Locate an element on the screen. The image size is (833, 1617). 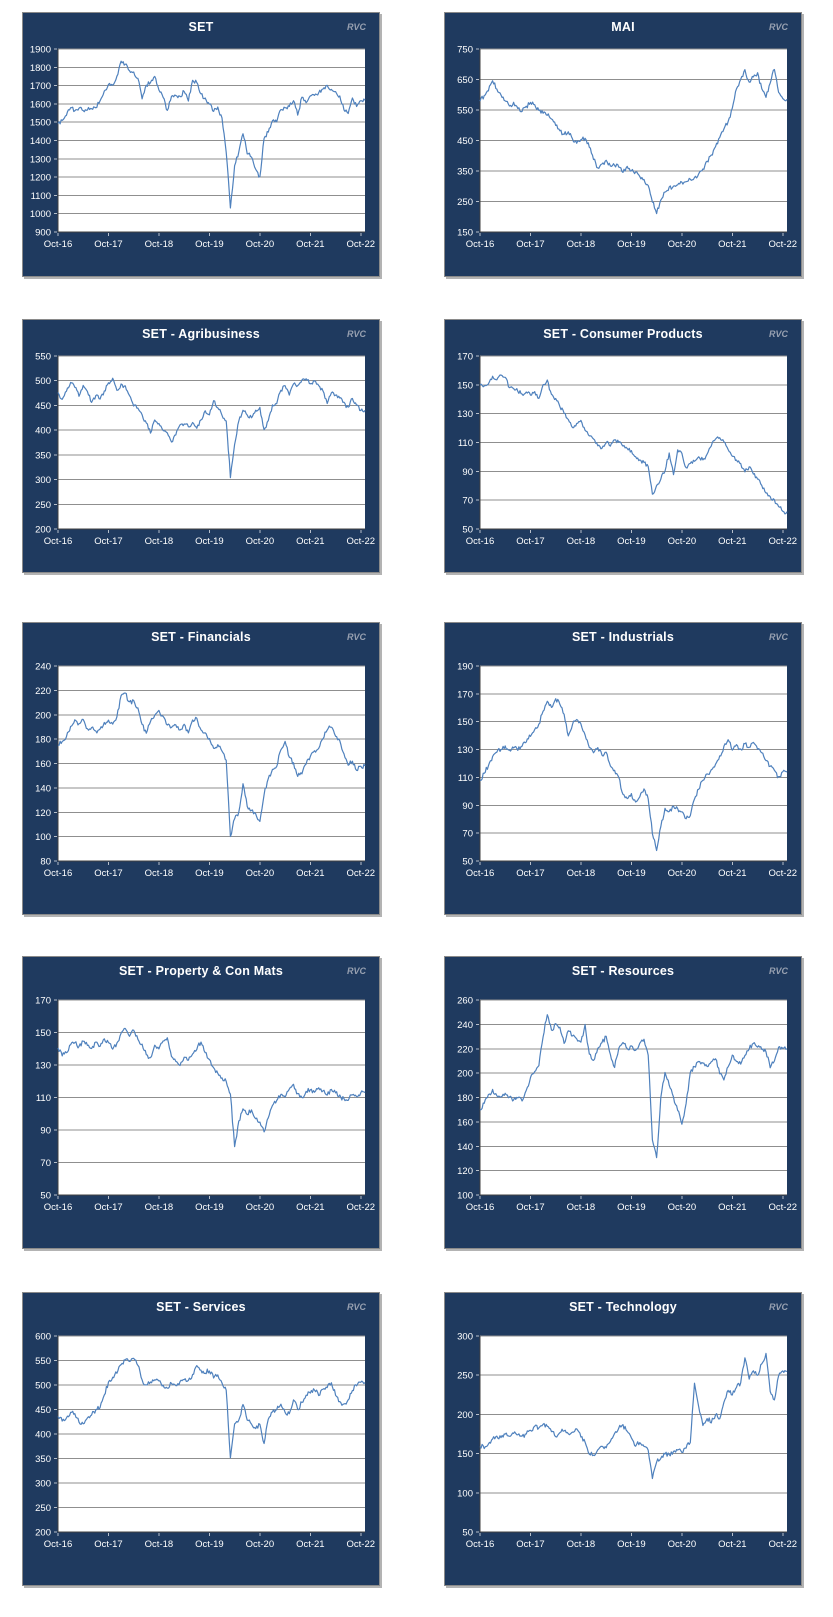
chart-title: SET - Technology is located at coordinates (623, 1307).